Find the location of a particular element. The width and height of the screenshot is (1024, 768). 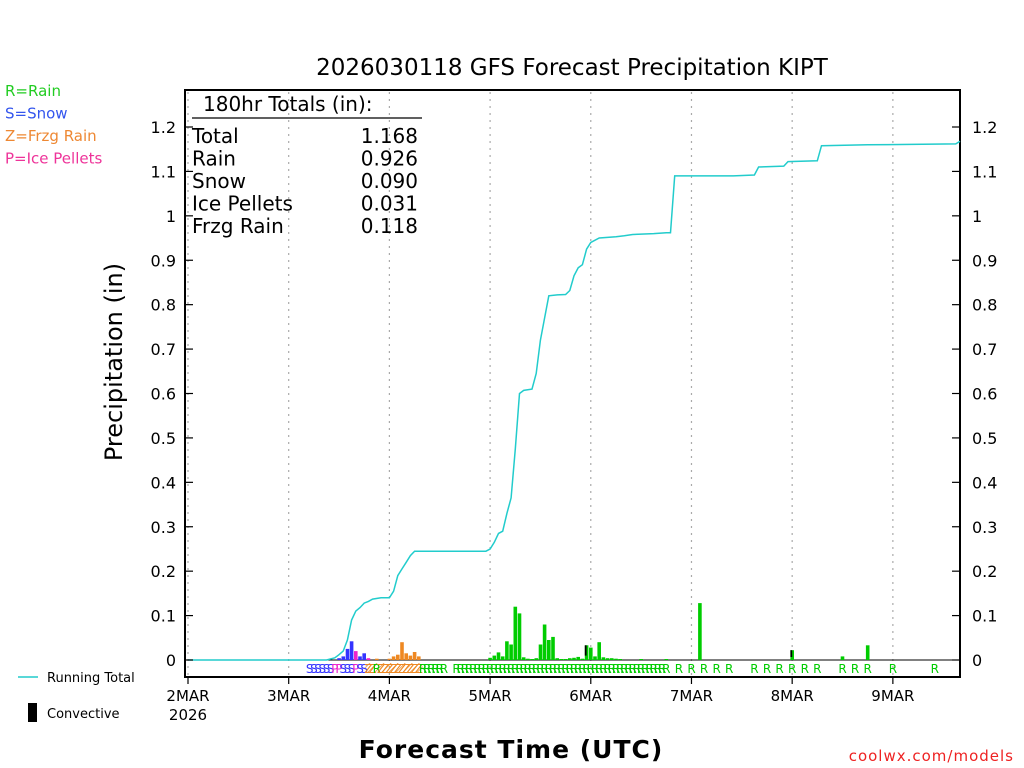

type-marker-50: R is located at coordinates (528, 669).